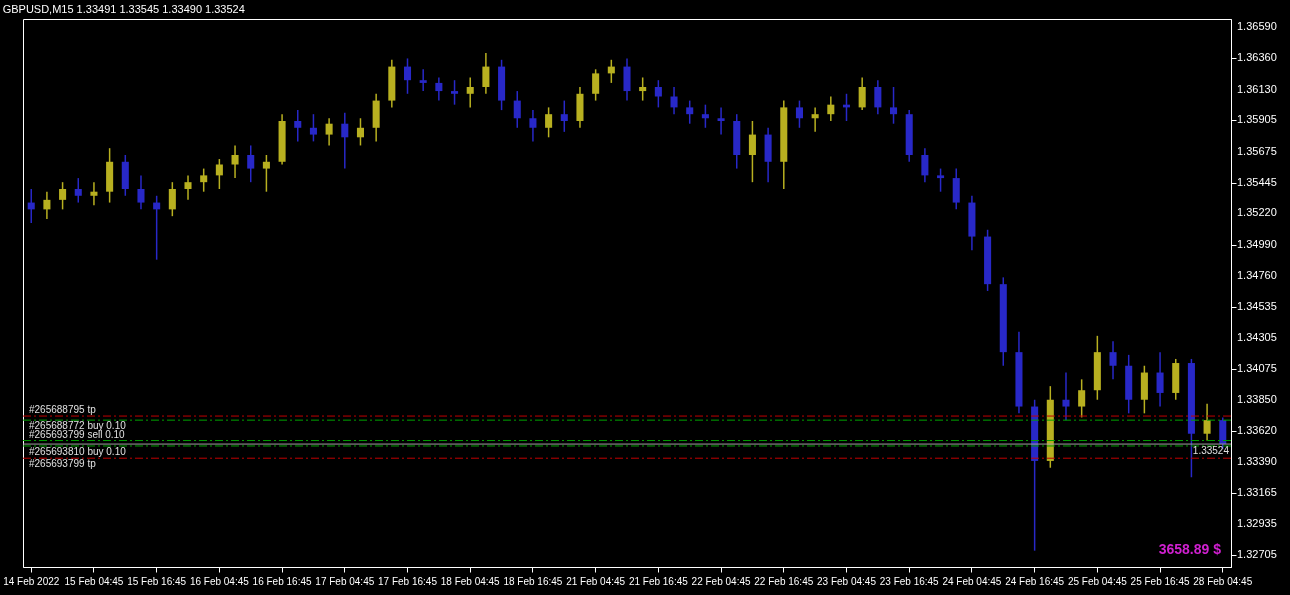 The image size is (1290, 595). I want to click on x-tick-label: 15 Feb 16:45, so click(157, 581).